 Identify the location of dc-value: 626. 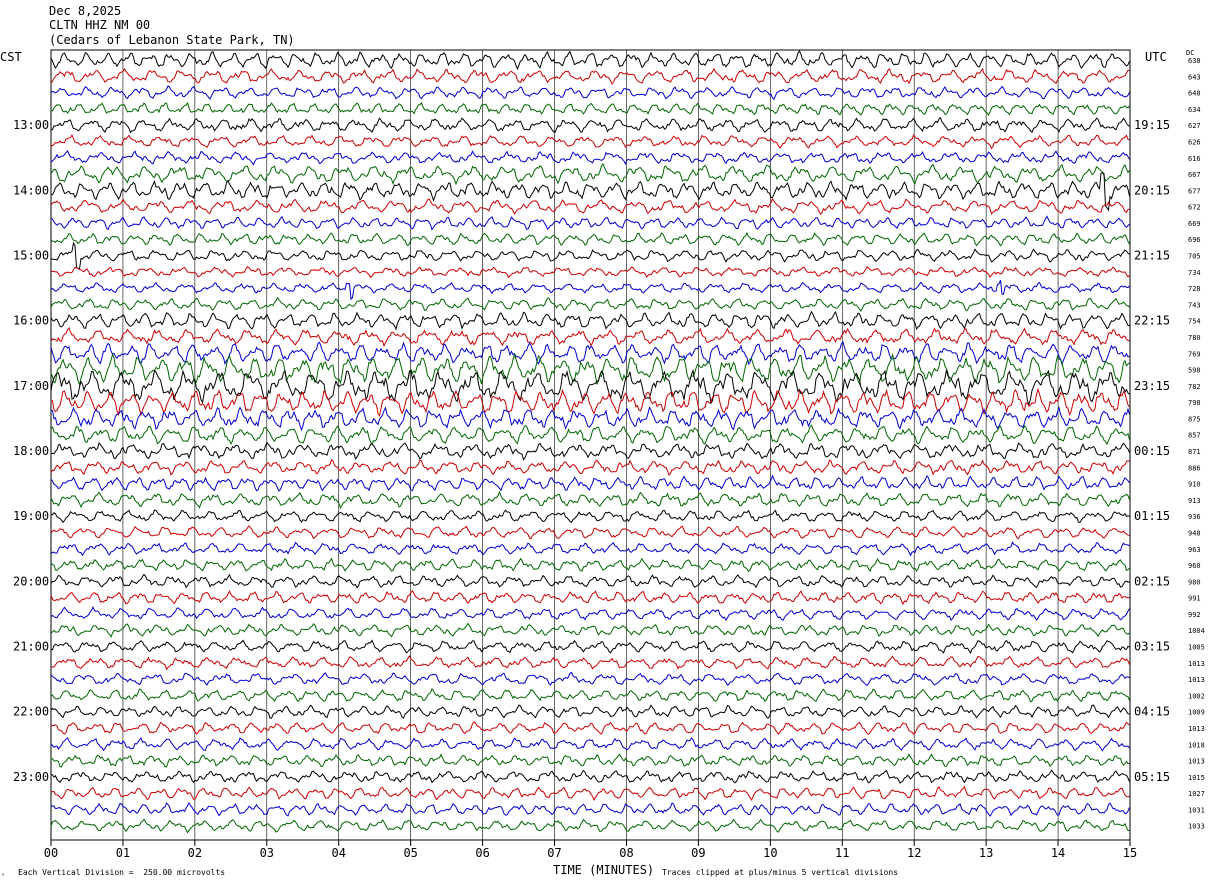
(1194, 142).